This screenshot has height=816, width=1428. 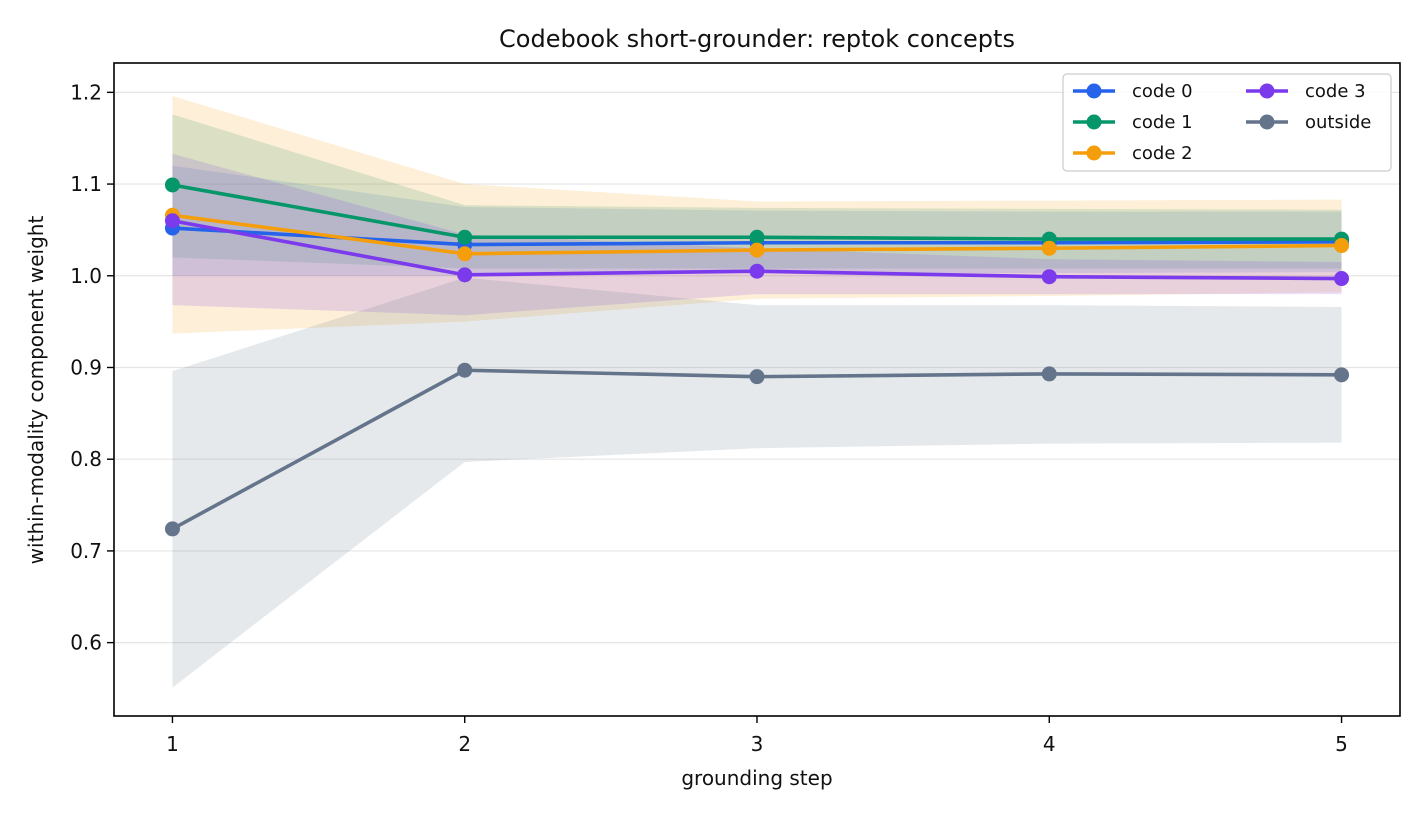 I want to click on y-tick-label: 0.8, so click(x=86, y=459).